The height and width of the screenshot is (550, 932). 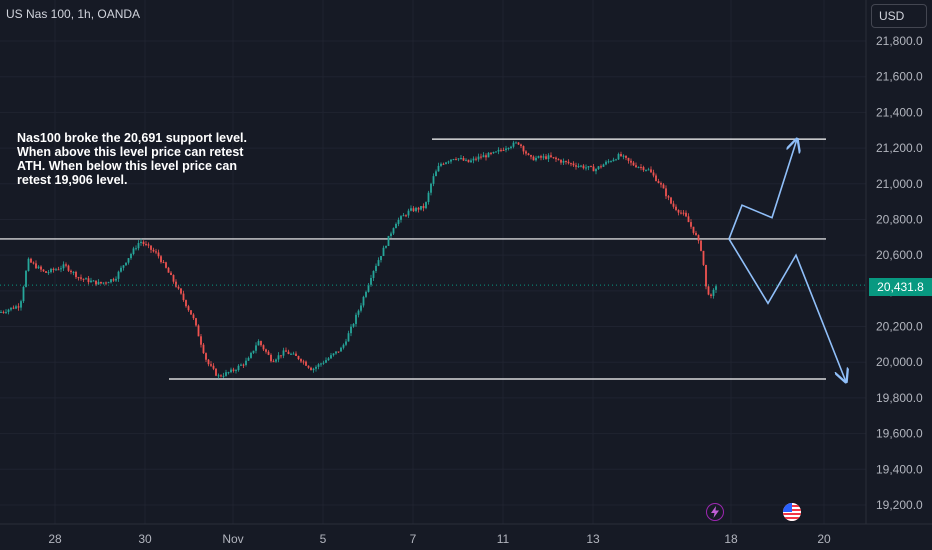 I want to click on symbol-title: US Nas 100, 1h, OANDA, so click(x=73, y=14).